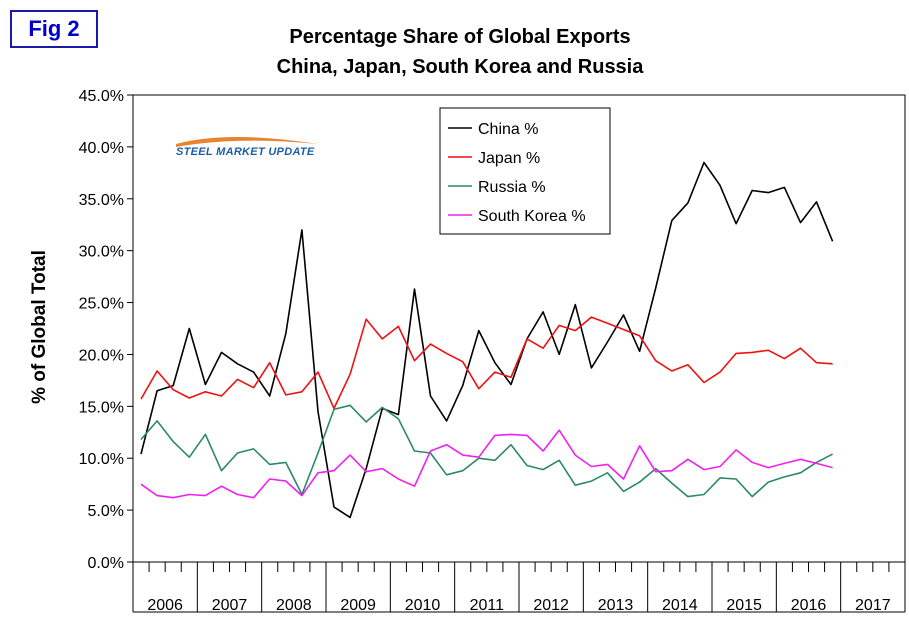  What do you see at coordinates (106, 563) in the screenshot?
I see `y-tick-label: 0.0%` at bounding box center [106, 563].